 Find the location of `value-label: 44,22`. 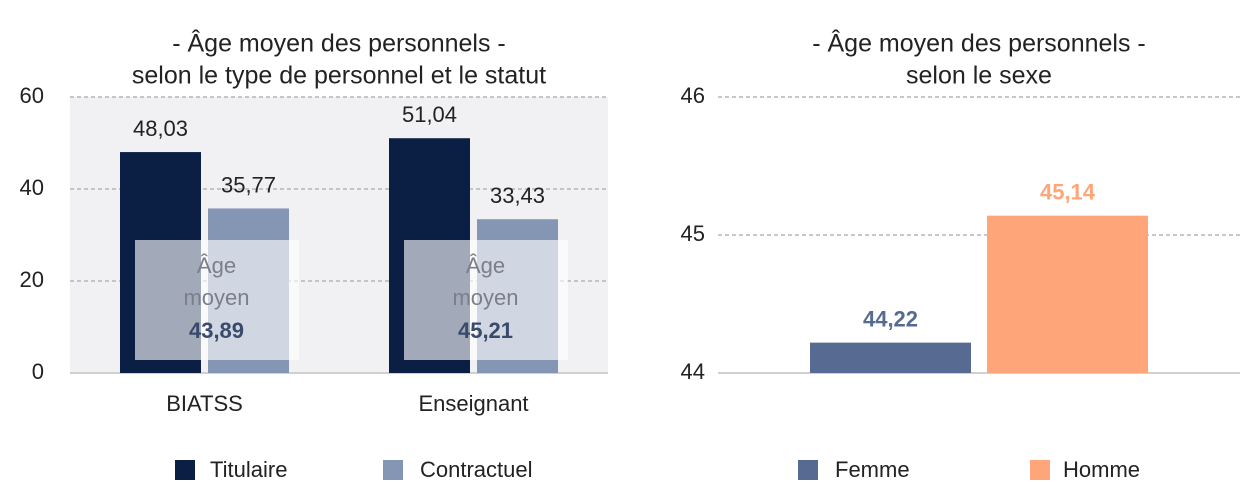

value-label: 44,22 is located at coordinates (890, 318).